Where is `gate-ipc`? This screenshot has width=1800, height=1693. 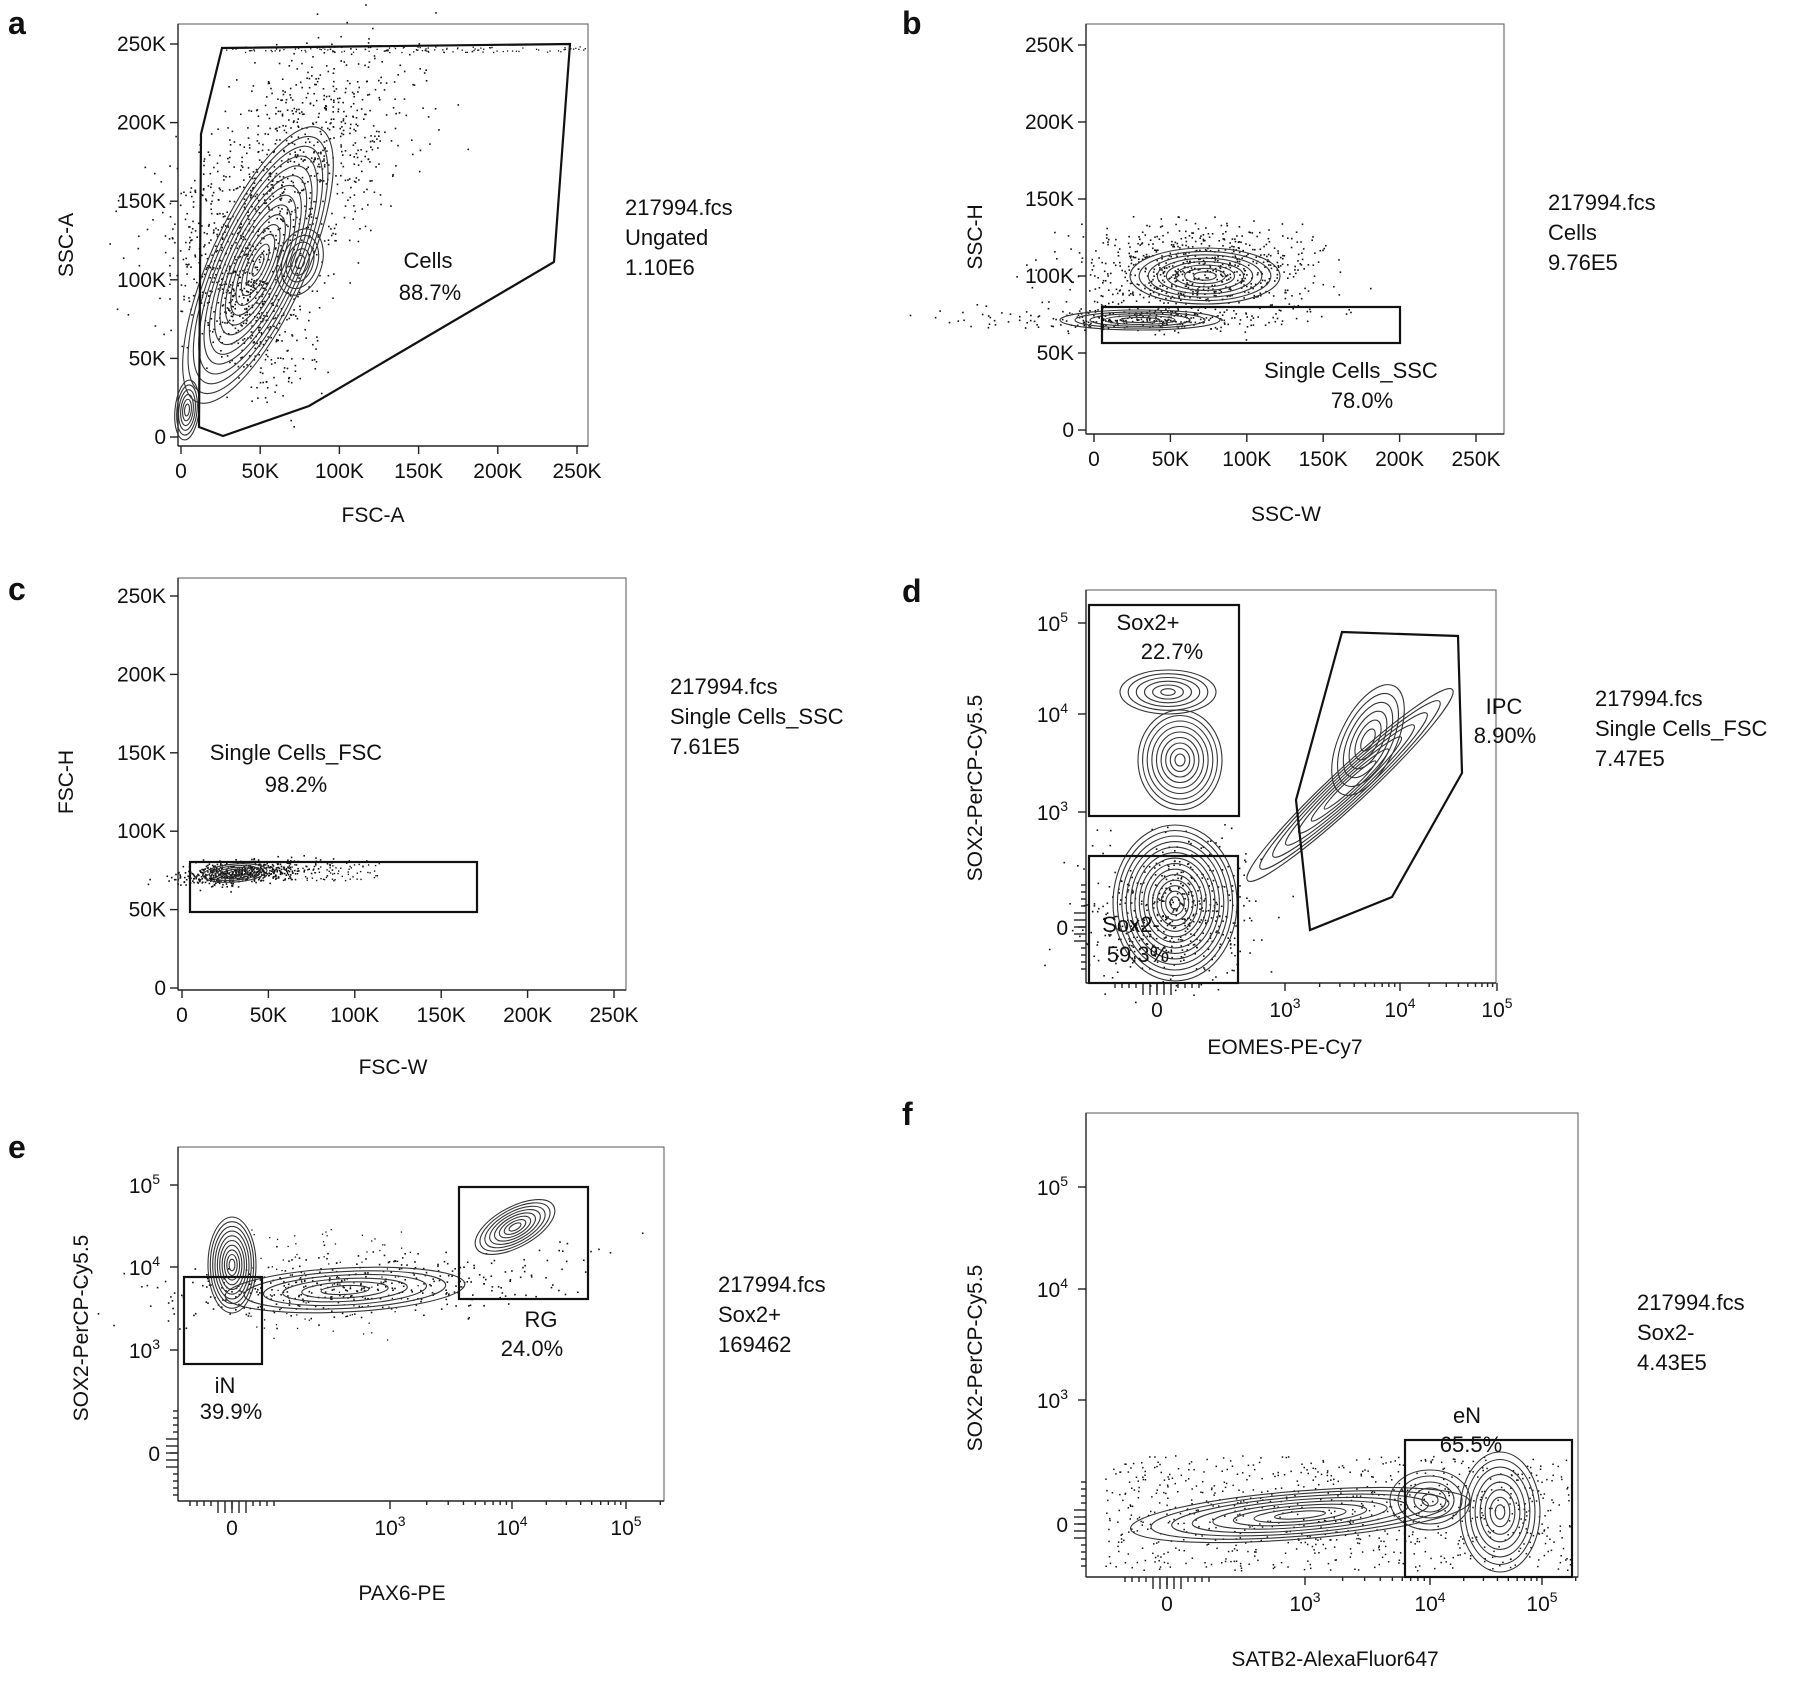
gate-ipc is located at coordinates (1379, 781).